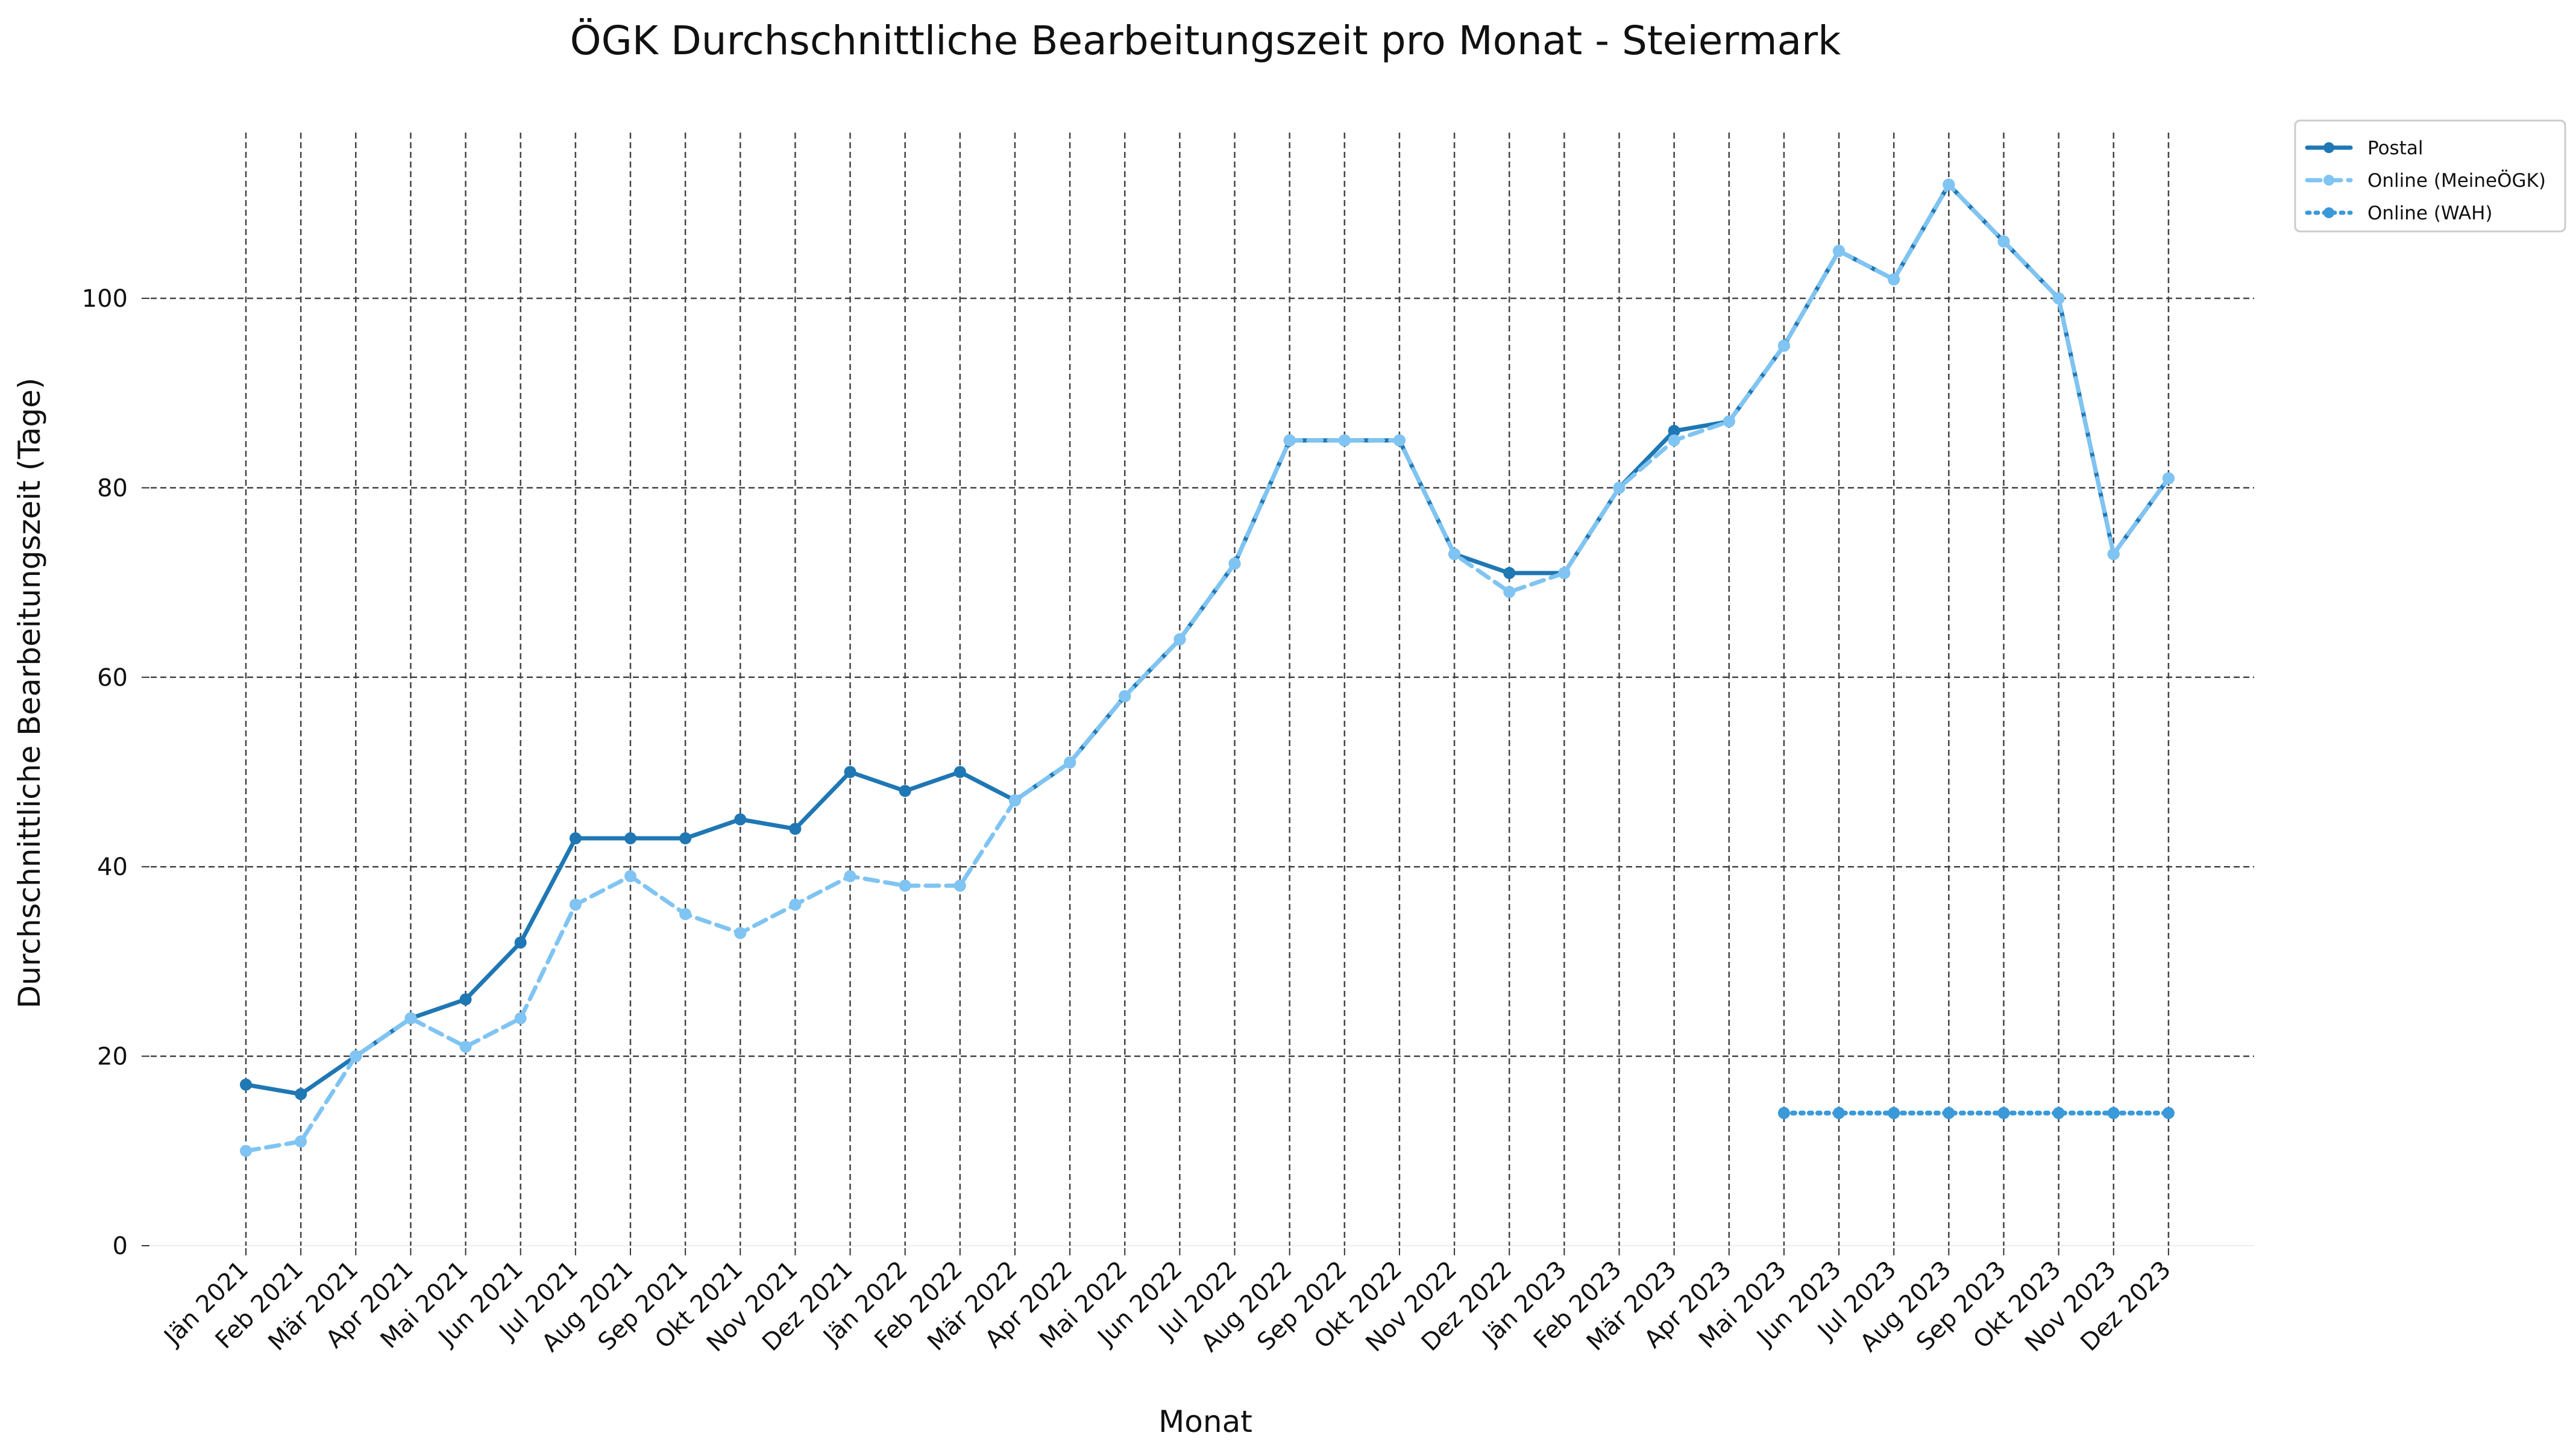 The height and width of the screenshot is (1450, 2576). Describe the element at coordinates (2456, 180) in the screenshot. I see `legend-label: Online (MeineÖGK)` at that location.